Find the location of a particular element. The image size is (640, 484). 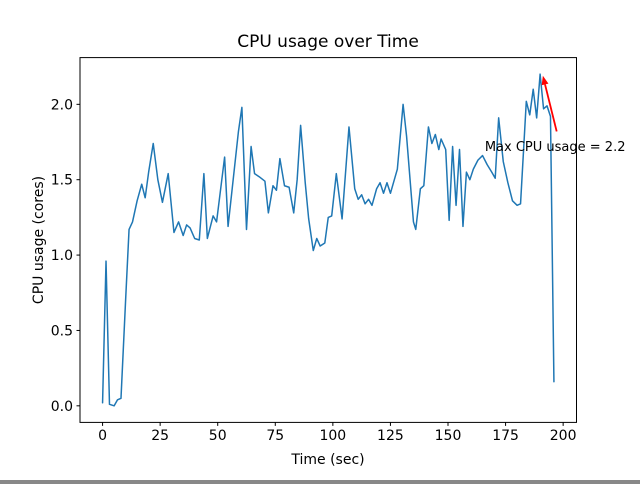

y-tick-label: 2.0 is located at coordinates (62, 105).